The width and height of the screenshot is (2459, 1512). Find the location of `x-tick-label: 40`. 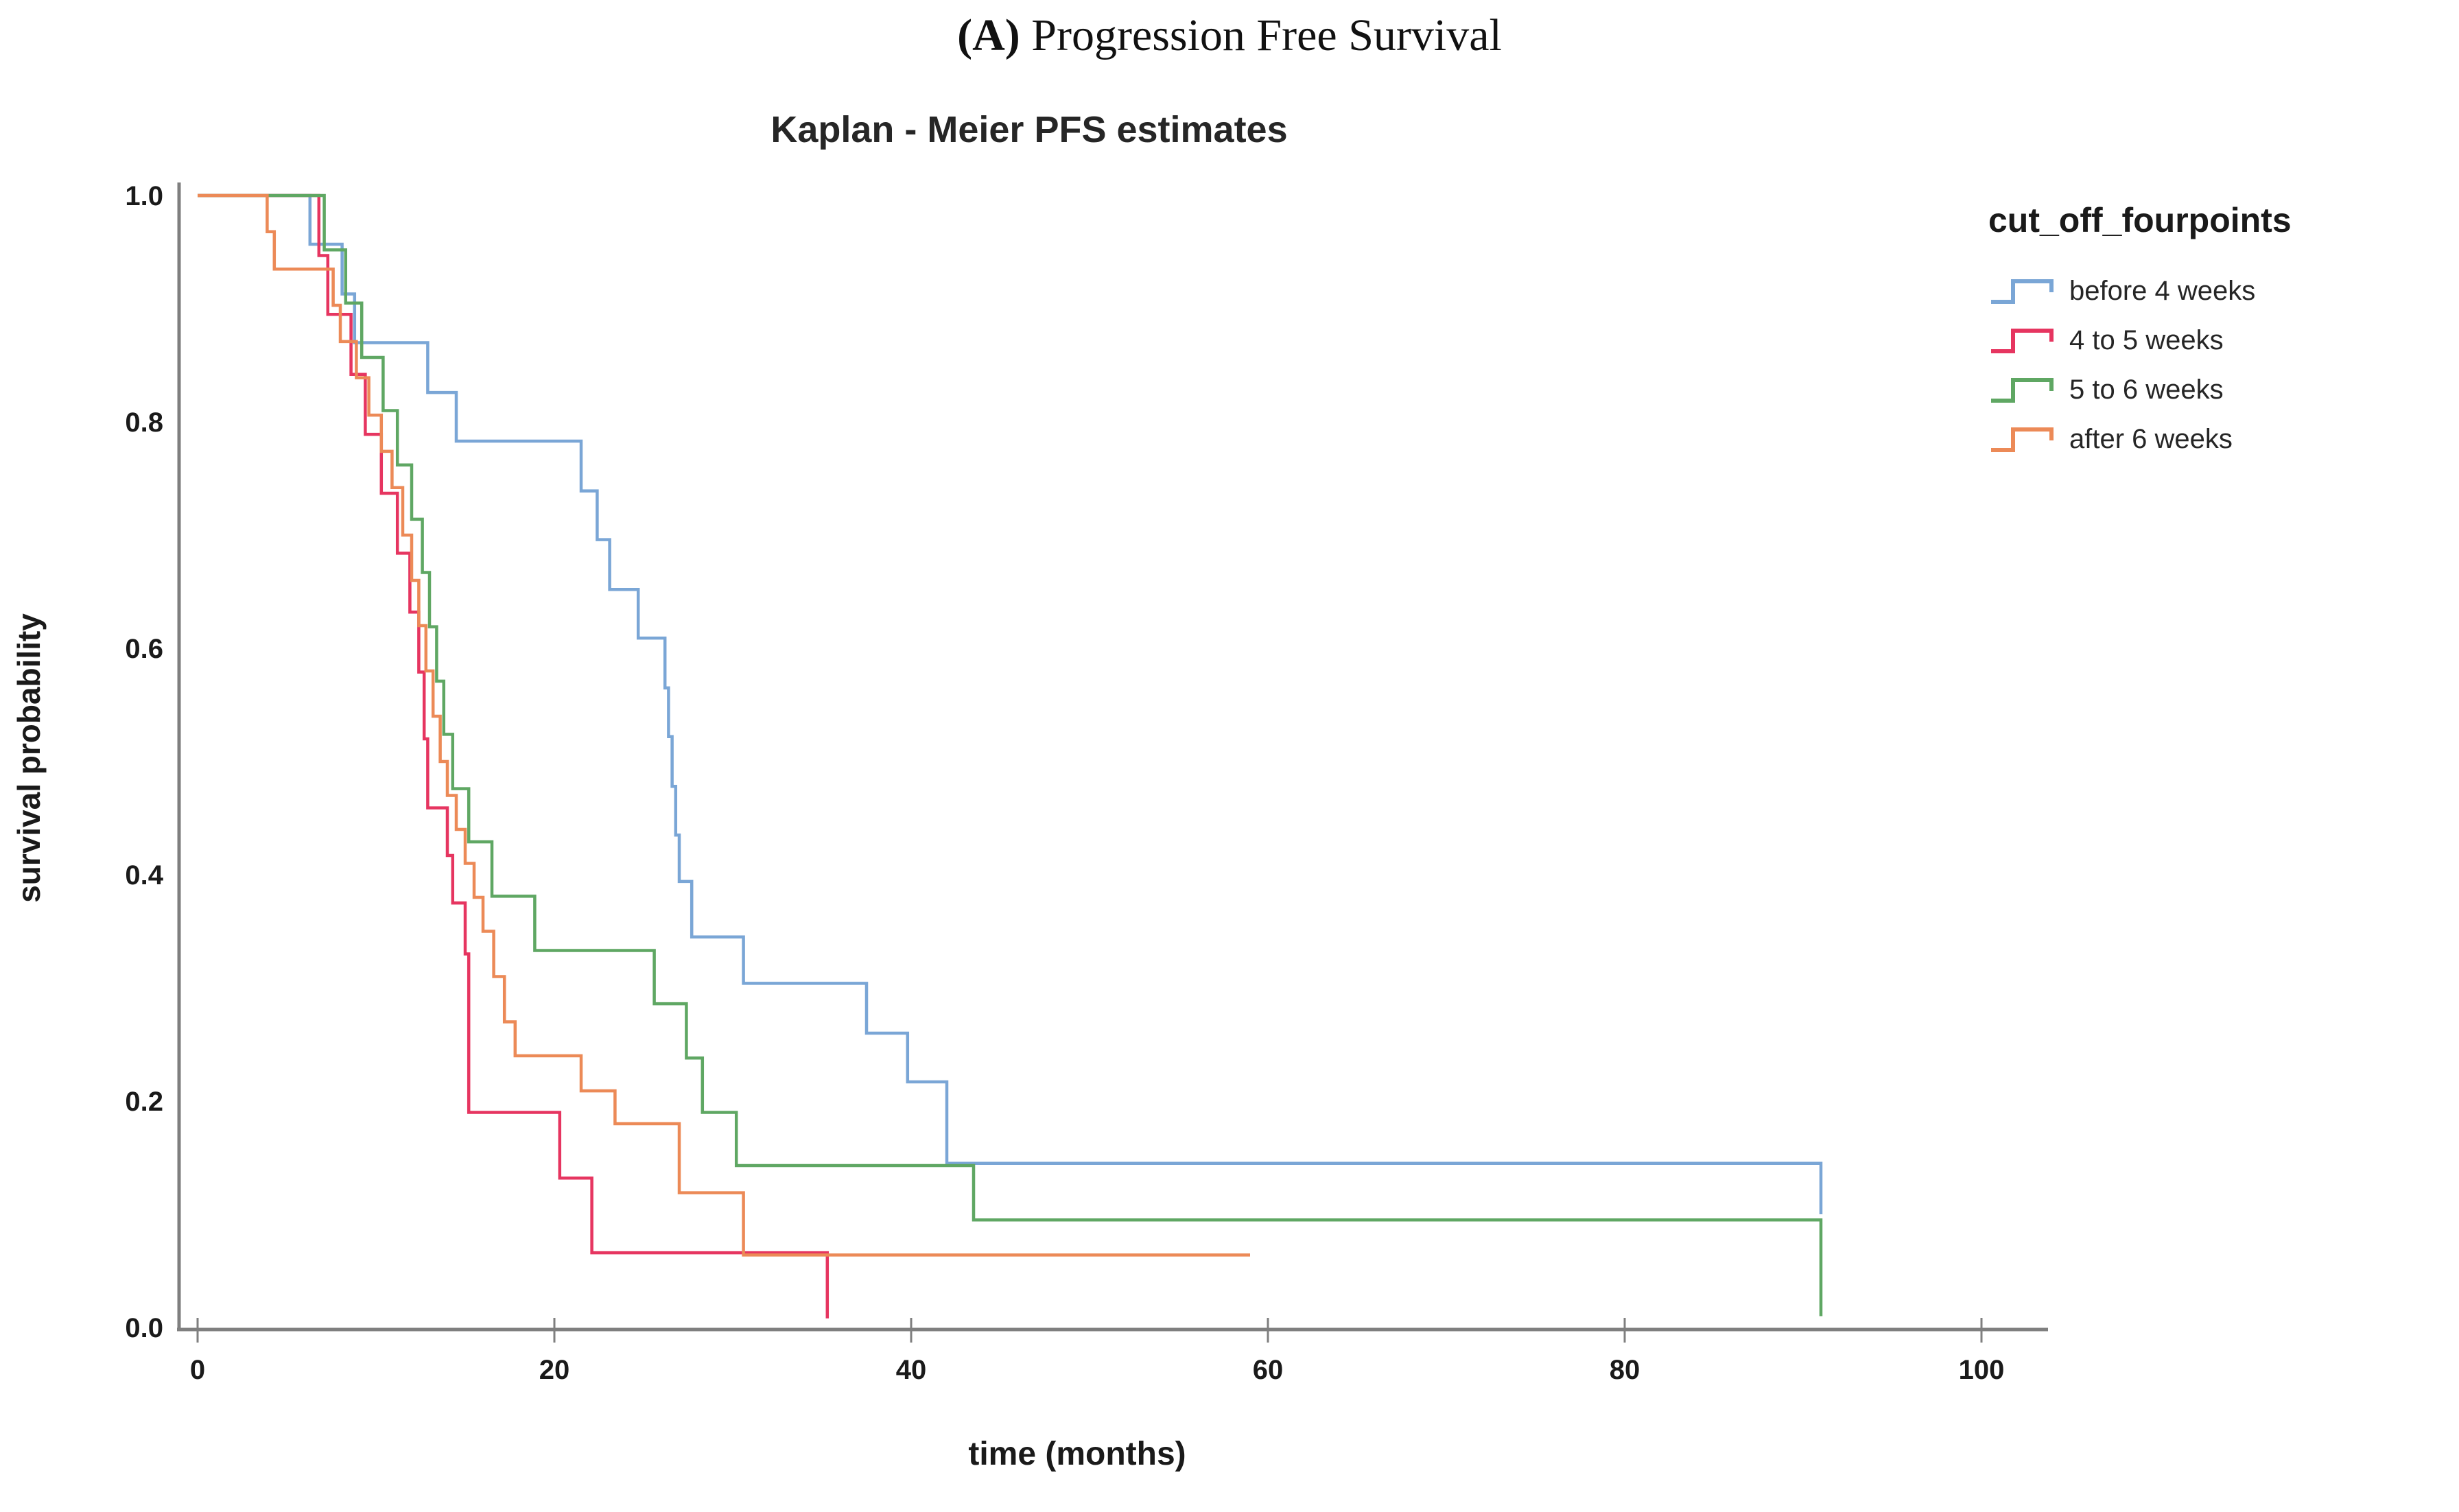

x-tick-label: 40 is located at coordinates (911, 1370).